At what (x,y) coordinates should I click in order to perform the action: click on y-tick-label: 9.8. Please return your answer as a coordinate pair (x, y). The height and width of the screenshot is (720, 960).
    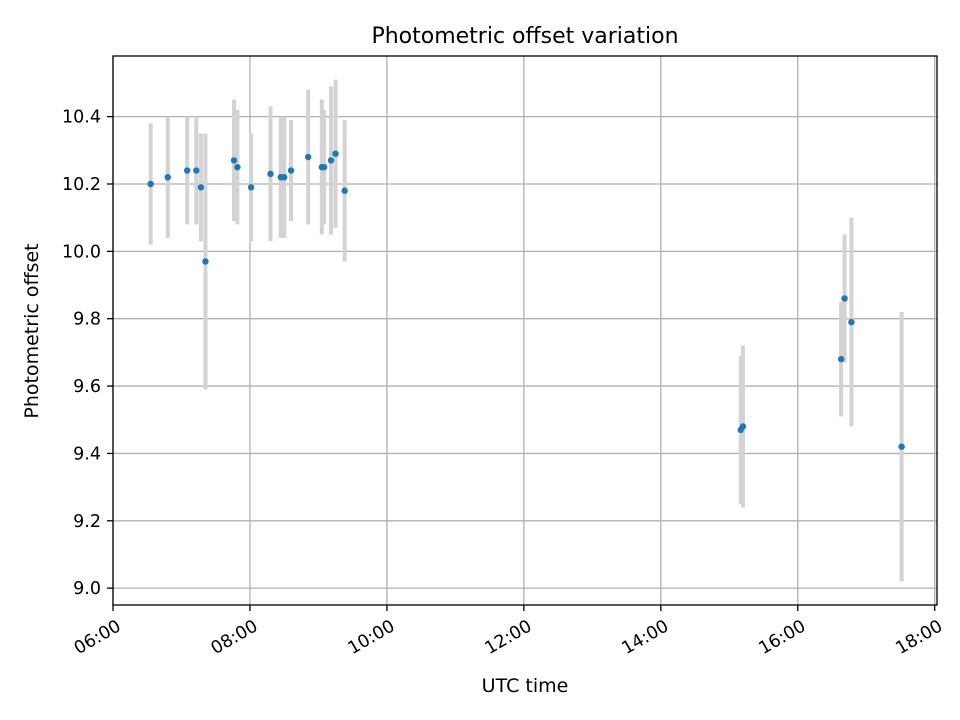
    Looking at the image, I should click on (87, 320).